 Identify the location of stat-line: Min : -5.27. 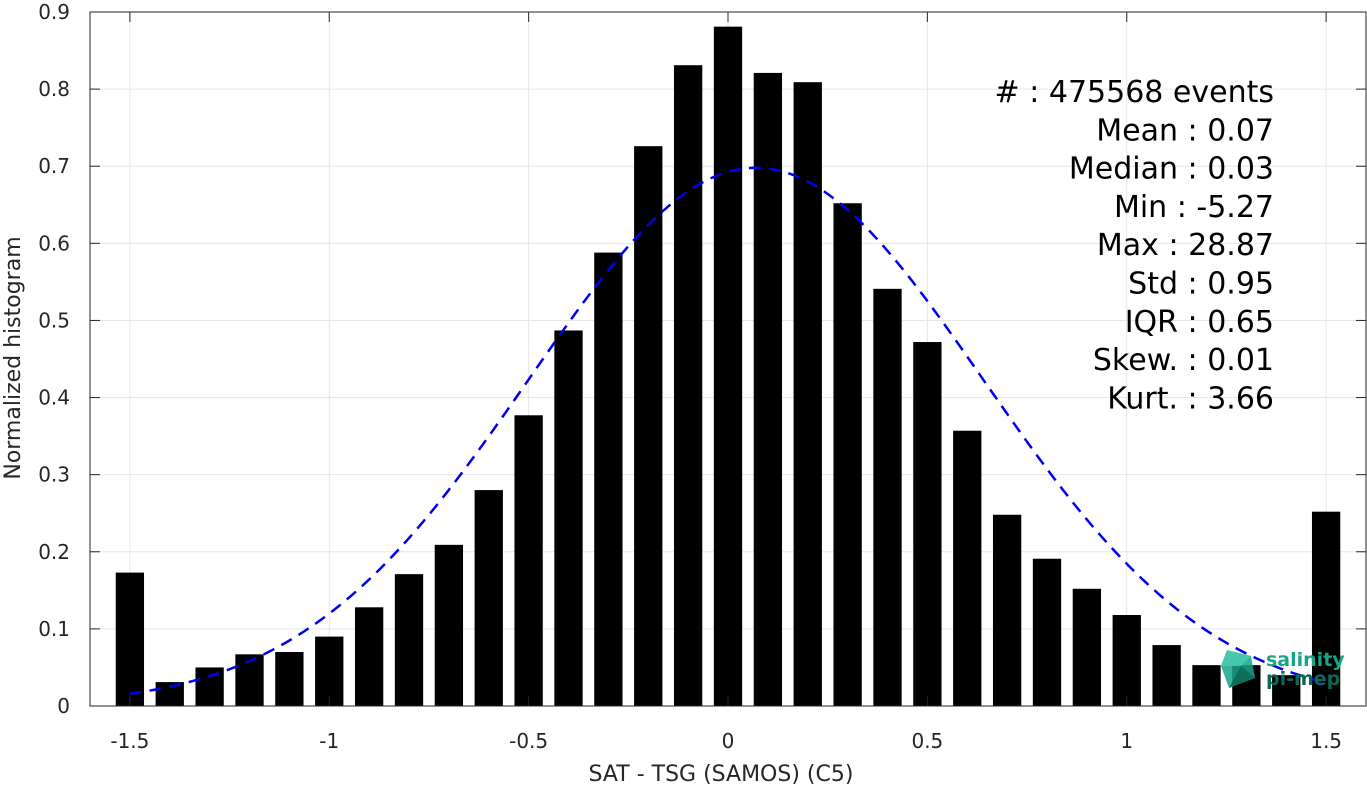
(1194, 207).